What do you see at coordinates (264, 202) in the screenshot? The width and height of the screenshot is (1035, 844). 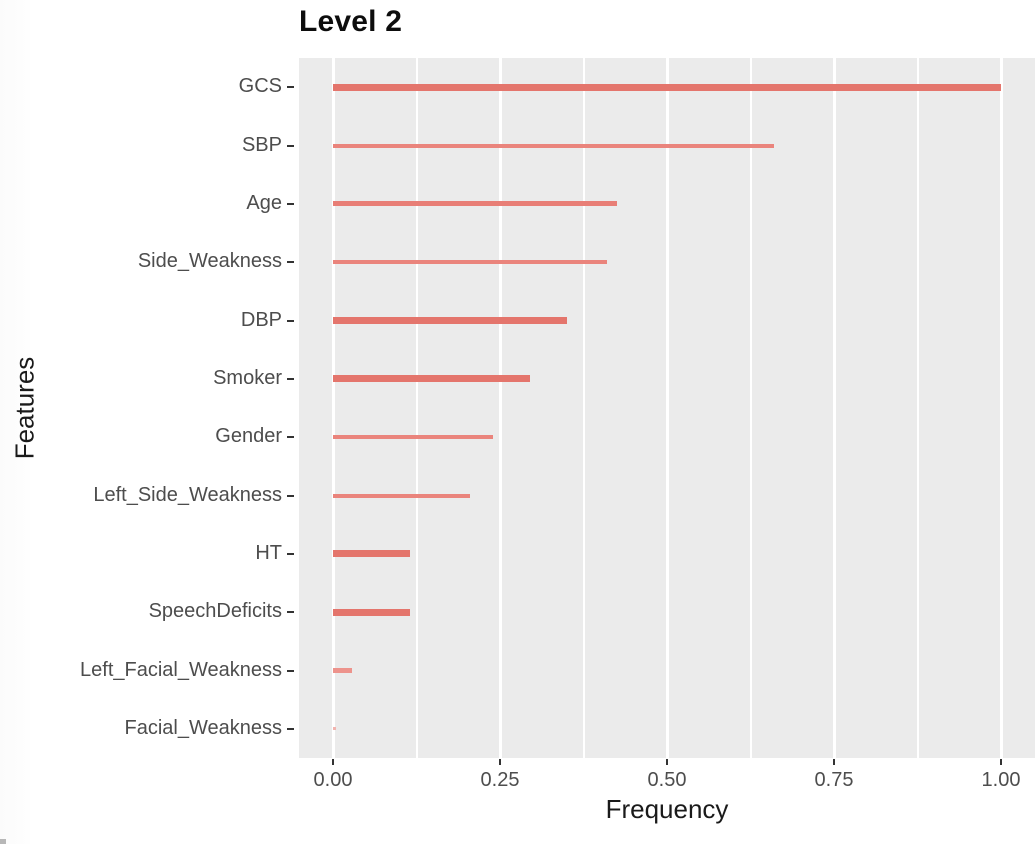 I see `y-tick-label: Age` at bounding box center [264, 202].